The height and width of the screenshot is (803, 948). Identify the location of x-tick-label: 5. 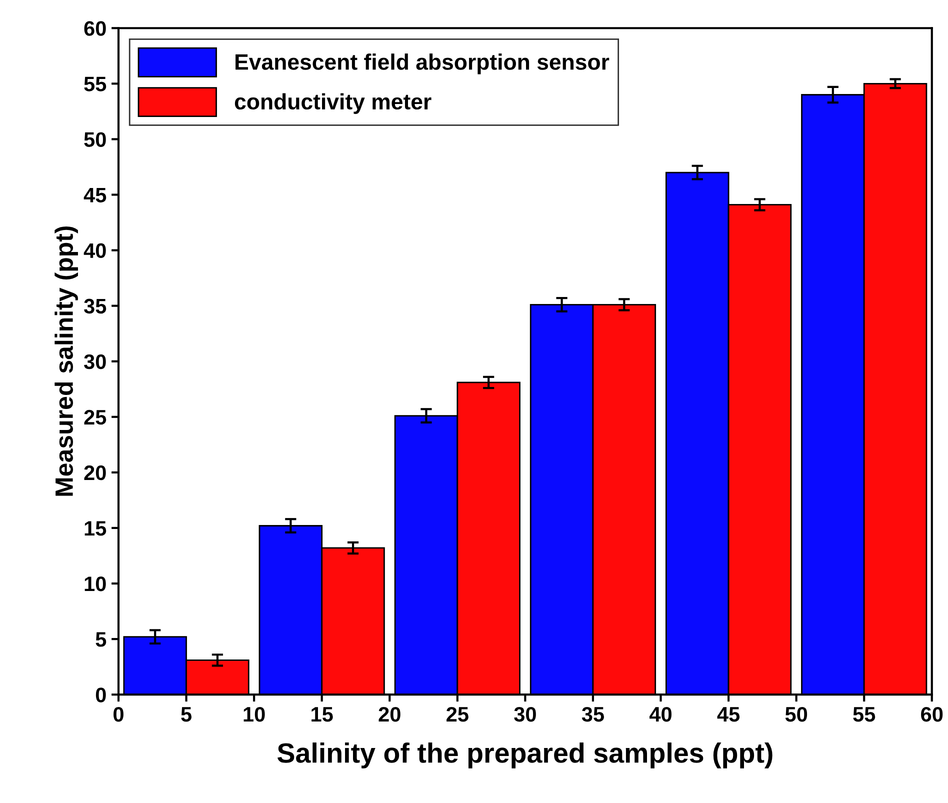
(186, 714).